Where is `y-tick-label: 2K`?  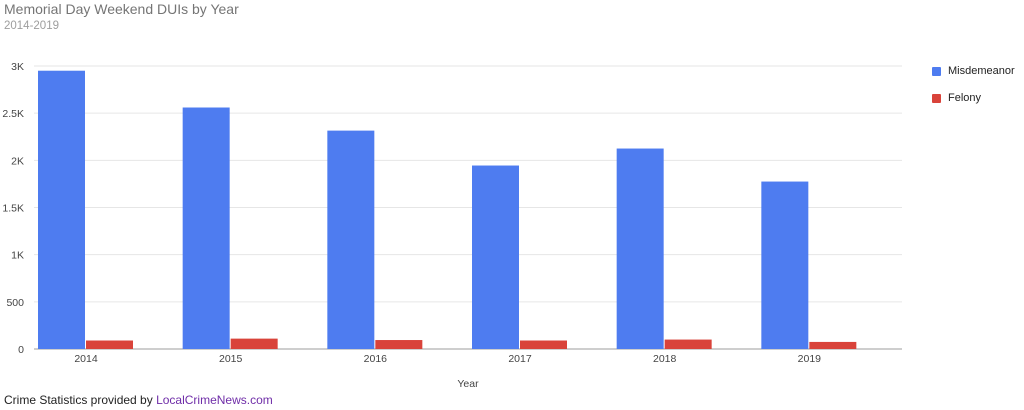 y-tick-label: 2K is located at coordinates (17, 161).